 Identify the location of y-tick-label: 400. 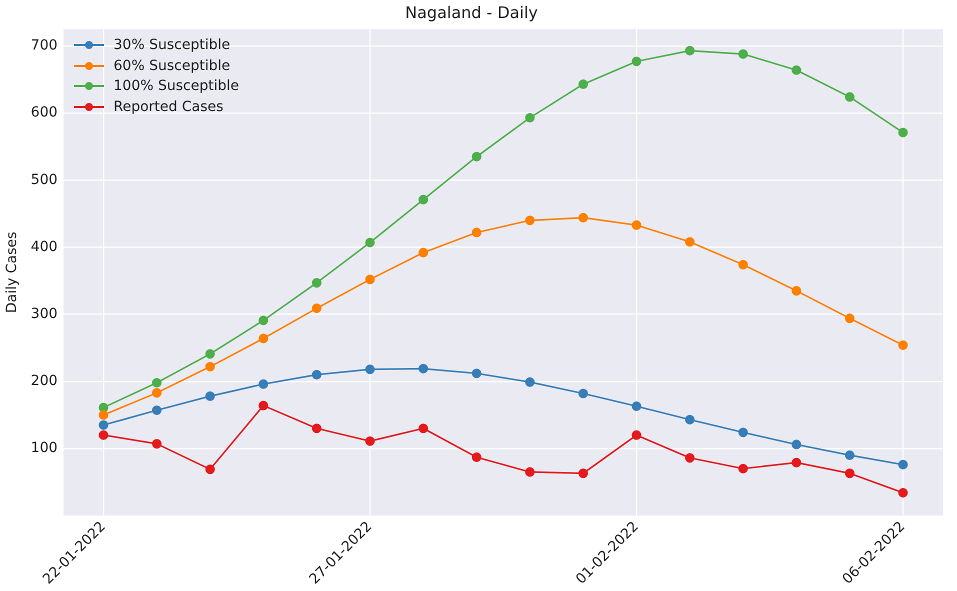
(44, 246).